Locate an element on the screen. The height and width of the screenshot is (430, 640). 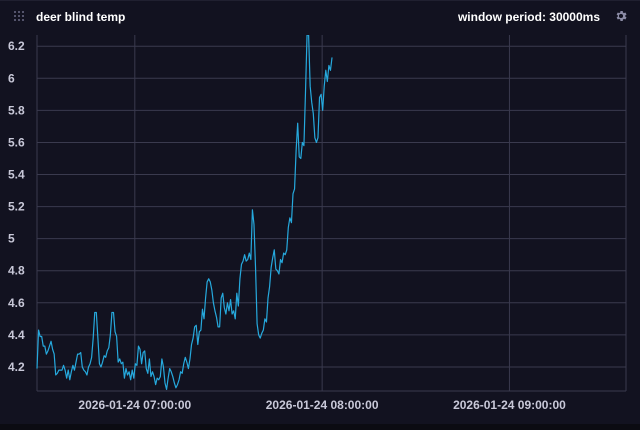
y-tick-label: 4.8 is located at coordinates (16, 271).